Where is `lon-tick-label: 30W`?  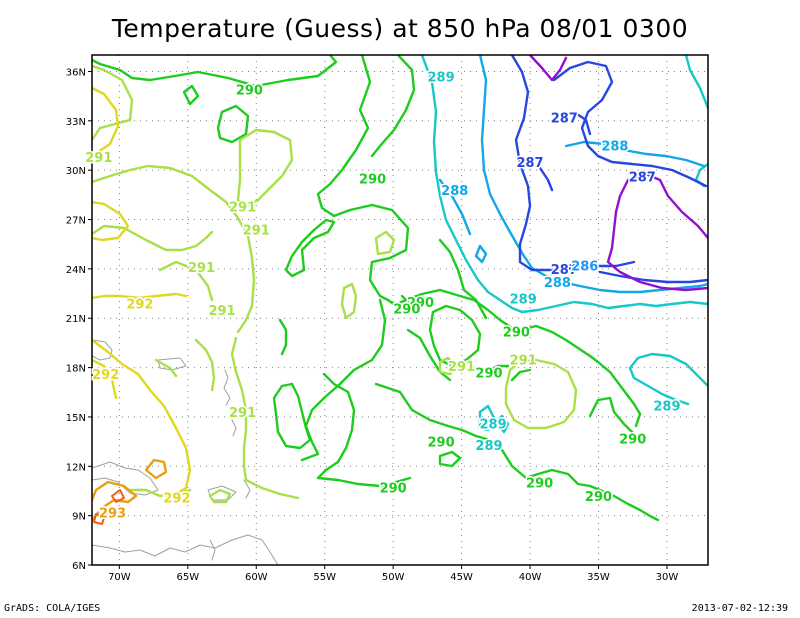
lon-tick-label: 30W is located at coordinates (667, 577).